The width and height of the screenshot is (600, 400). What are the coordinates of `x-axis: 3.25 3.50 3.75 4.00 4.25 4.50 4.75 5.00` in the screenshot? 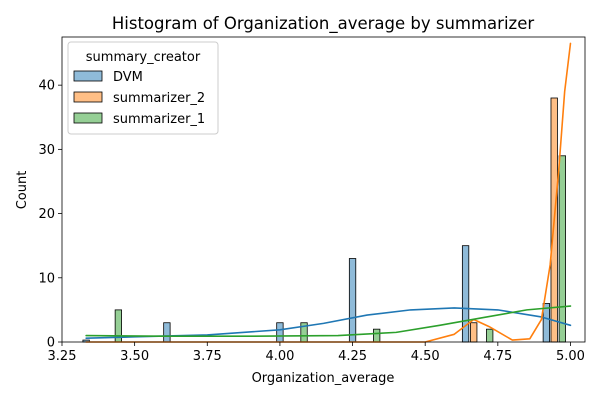 It's located at (316, 353).